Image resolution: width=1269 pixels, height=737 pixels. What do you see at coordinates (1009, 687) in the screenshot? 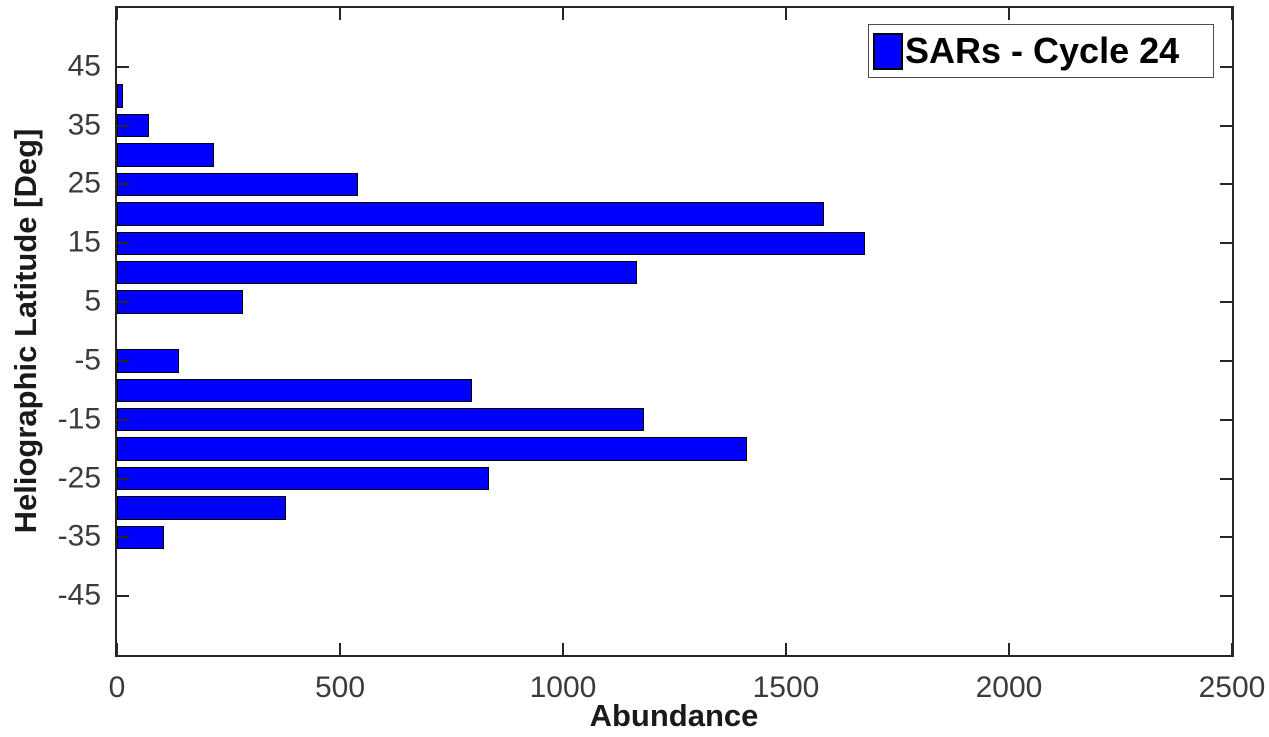
I see `x-tick-label: 2000` at bounding box center [1009, 687].